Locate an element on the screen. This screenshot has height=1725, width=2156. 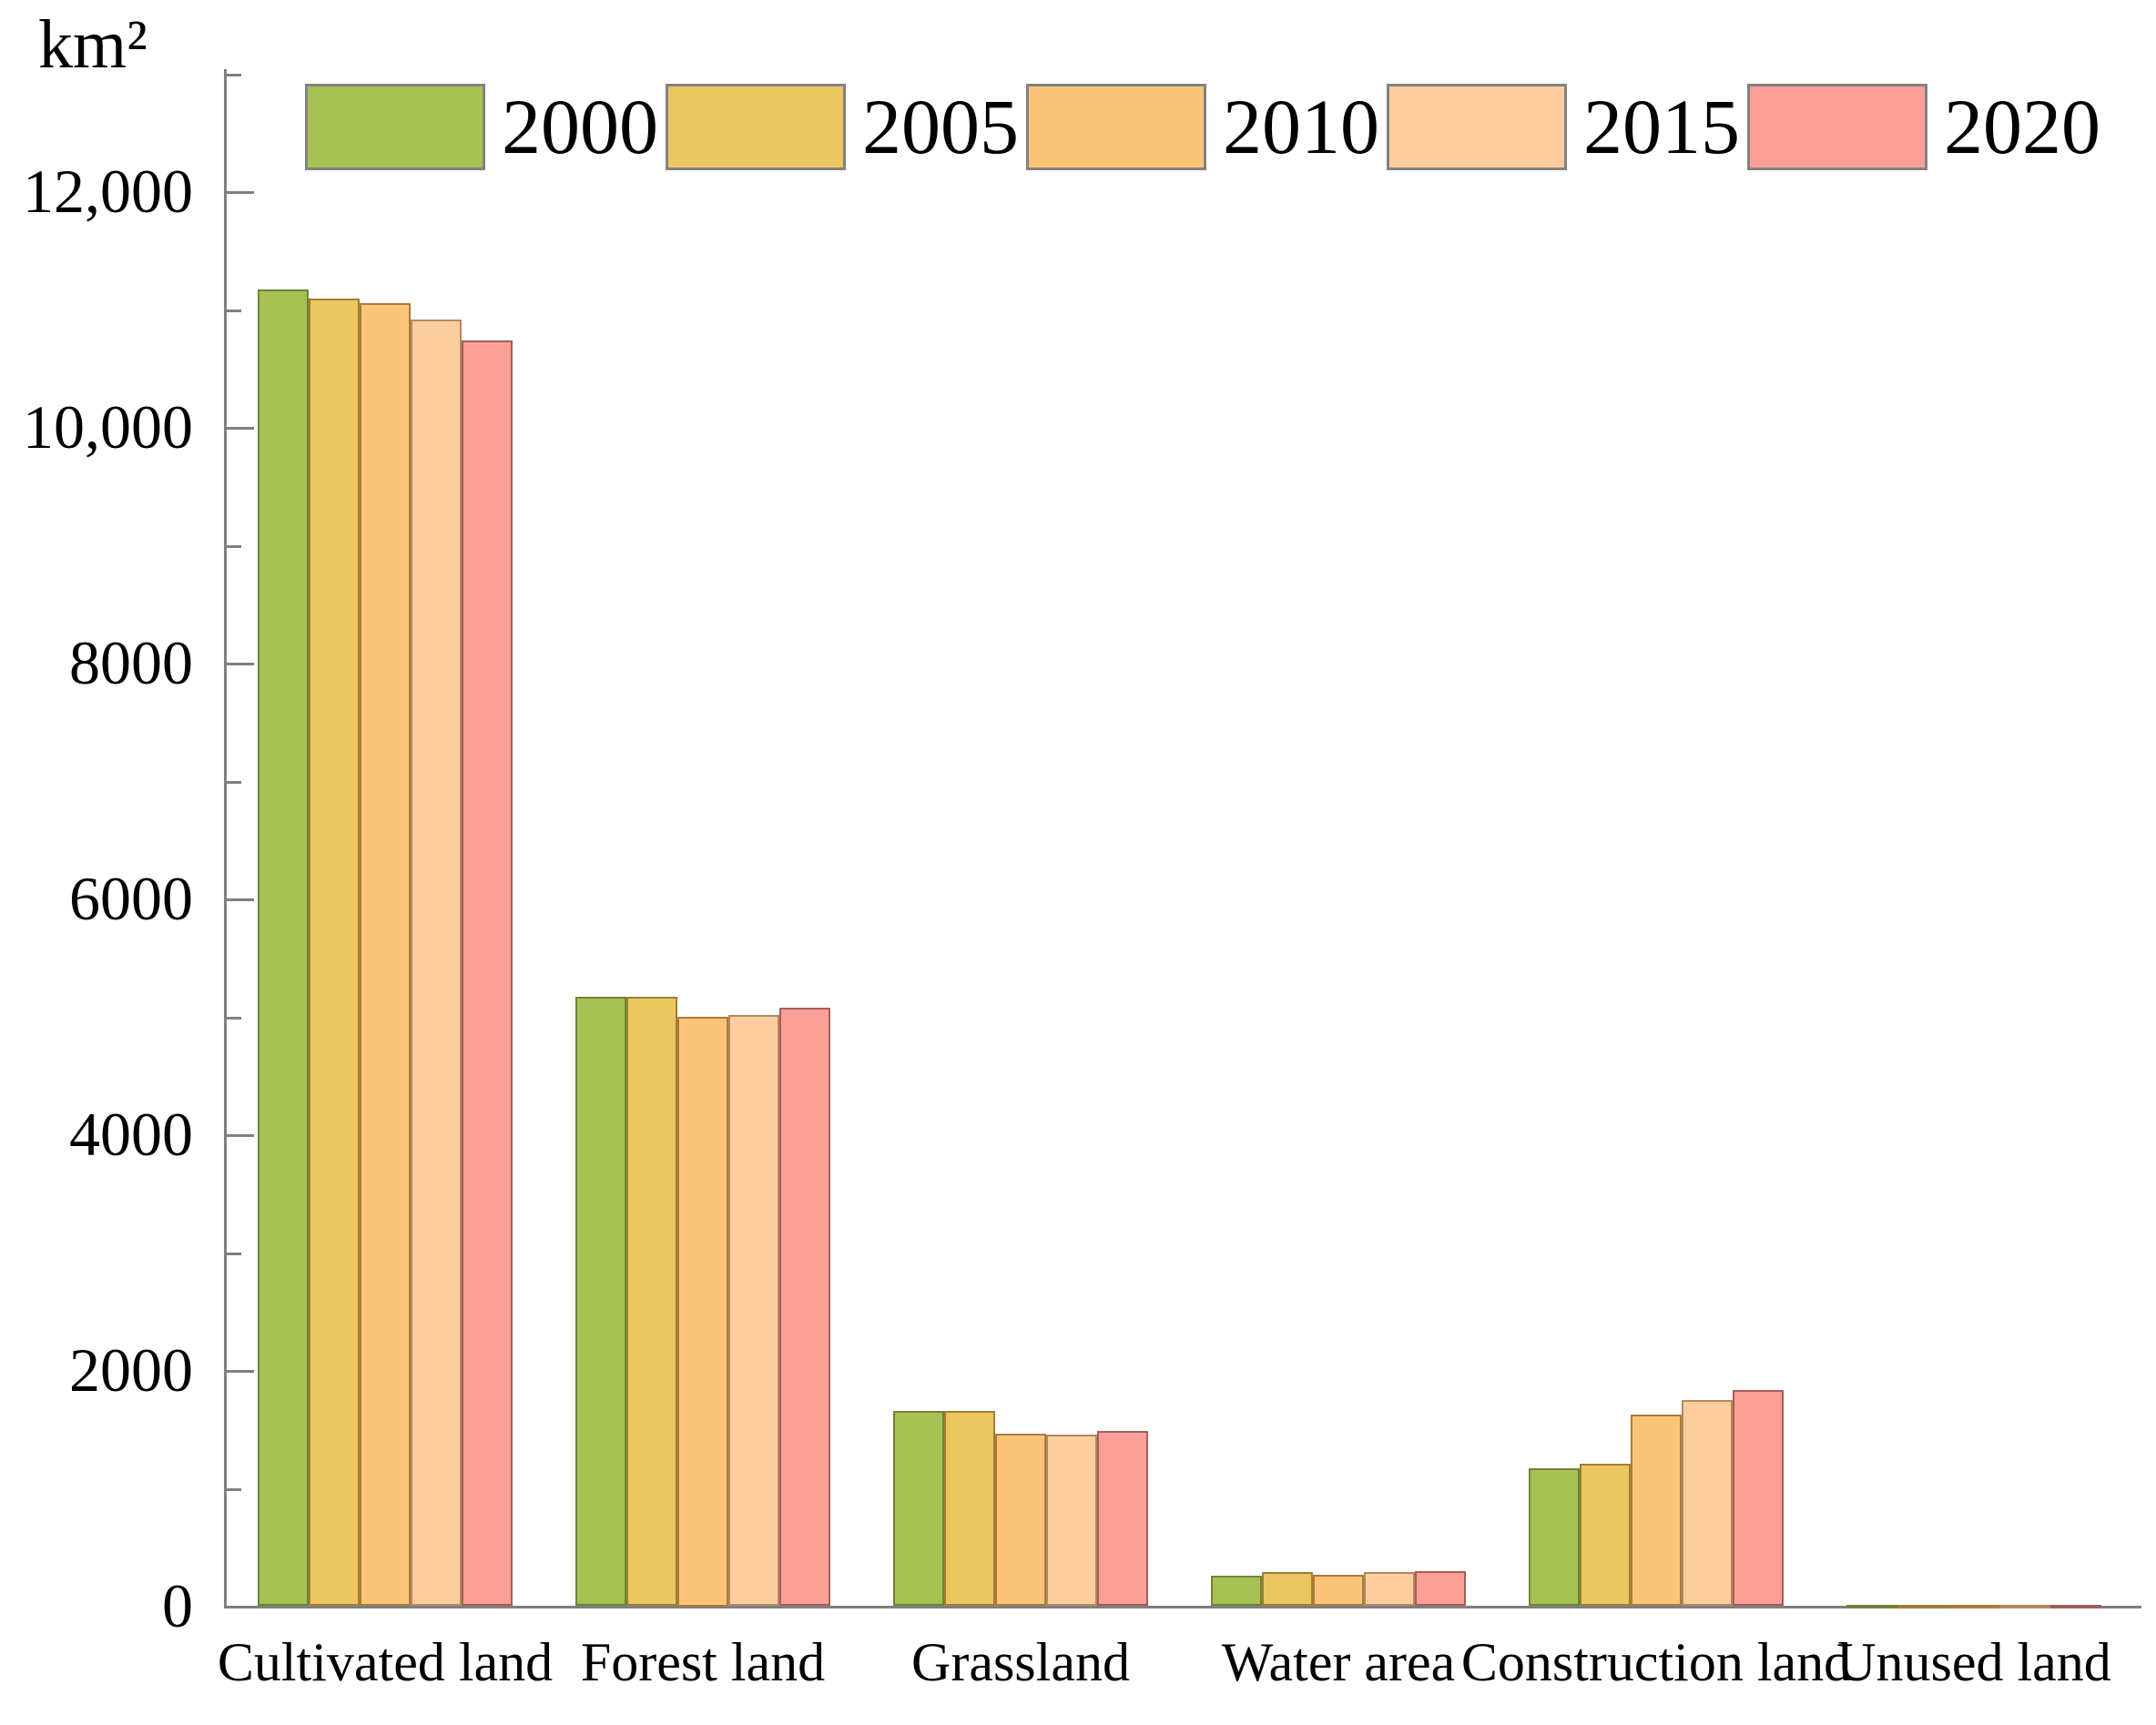
bar-unused-land-2005 is located at coordinates (1923, 1606).